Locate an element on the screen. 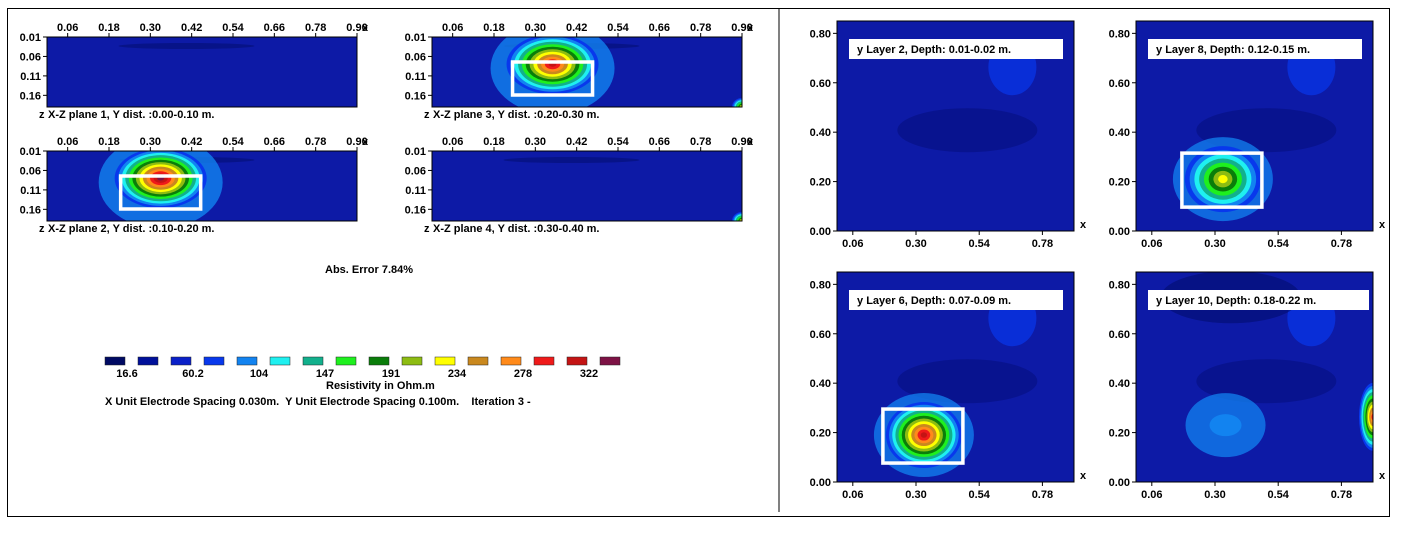  color-scale-legend: 16.6 60.2 104 147 191 234 278 322 is located at coordinates (362, 368).